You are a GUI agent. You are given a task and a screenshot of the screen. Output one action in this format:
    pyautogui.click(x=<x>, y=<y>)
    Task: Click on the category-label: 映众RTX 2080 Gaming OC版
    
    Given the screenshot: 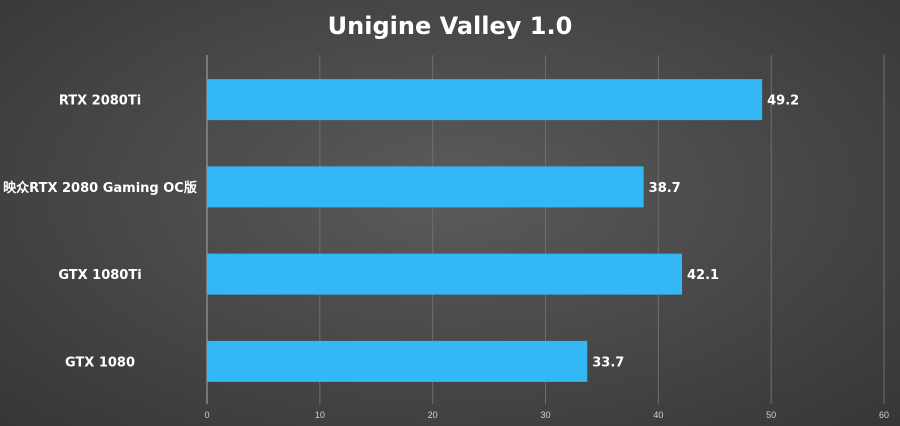 What is the action you would take?
    pyautogui.click(x=100, y=188)
    